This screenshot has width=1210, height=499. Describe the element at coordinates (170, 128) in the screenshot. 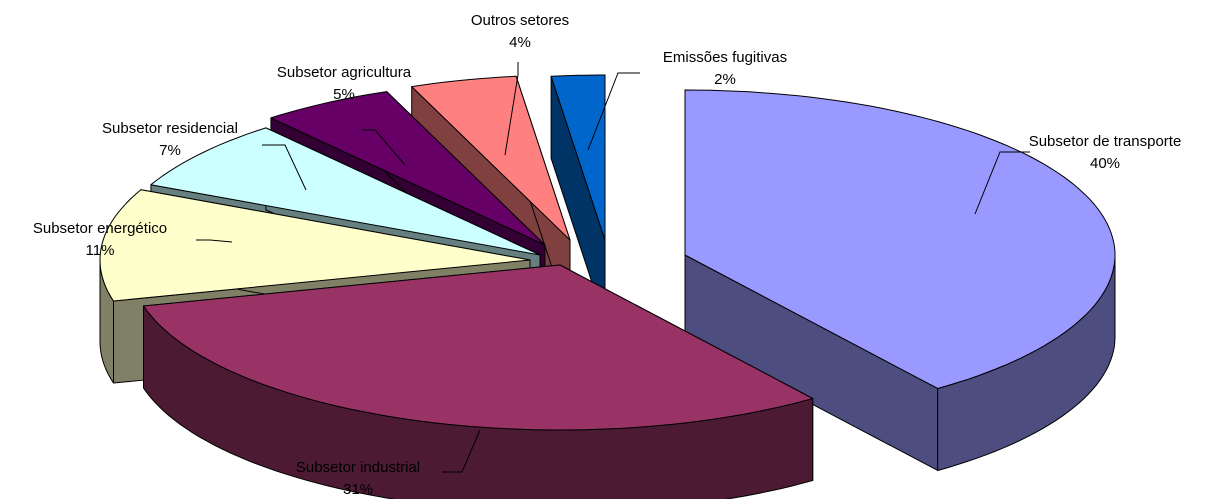

I see `slice-label: Subsetor residencial` at that location.